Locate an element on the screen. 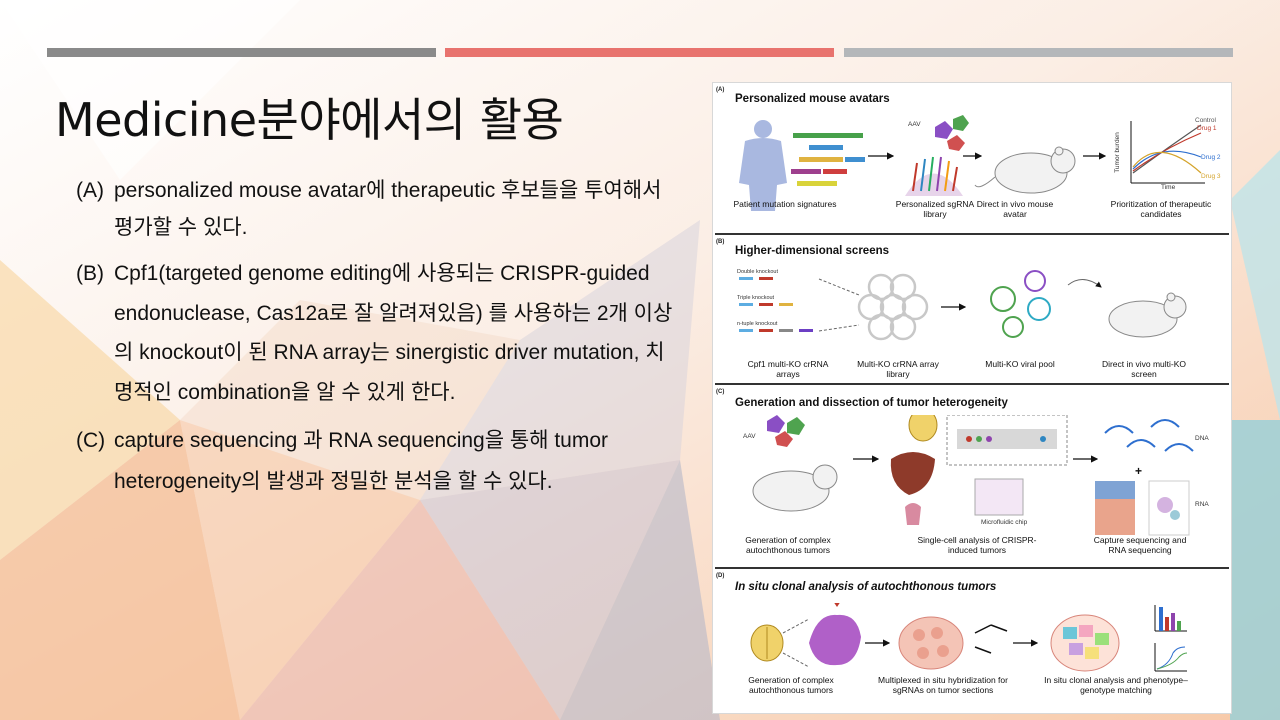  panel-label: (B) is located at coordinates (720, 242).